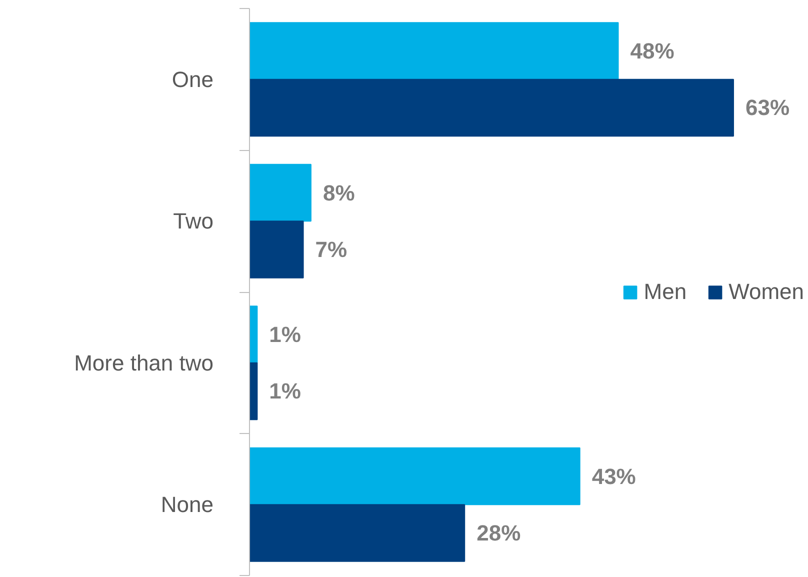  What do you see at coordinates (614, 476) in the screenshot?
I see `data-label: 43%` at bounding box center [614, 476].